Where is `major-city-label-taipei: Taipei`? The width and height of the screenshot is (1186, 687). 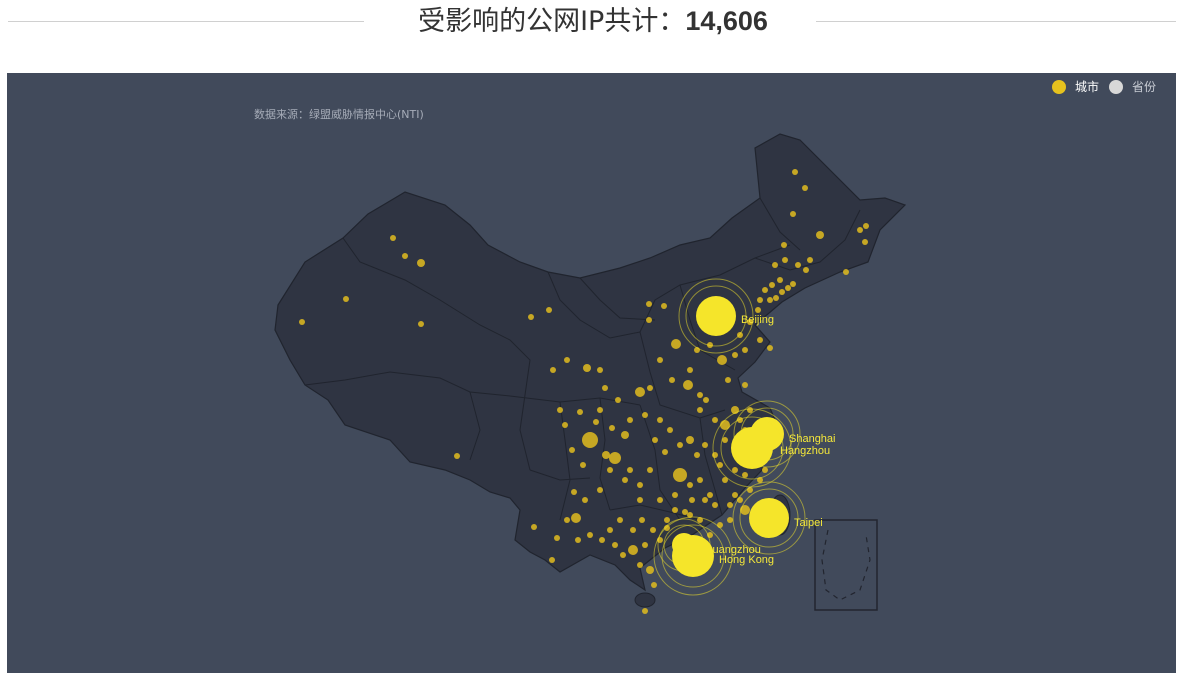
major-city-label-taipei: Taipei is located at coordinates (808, 523).